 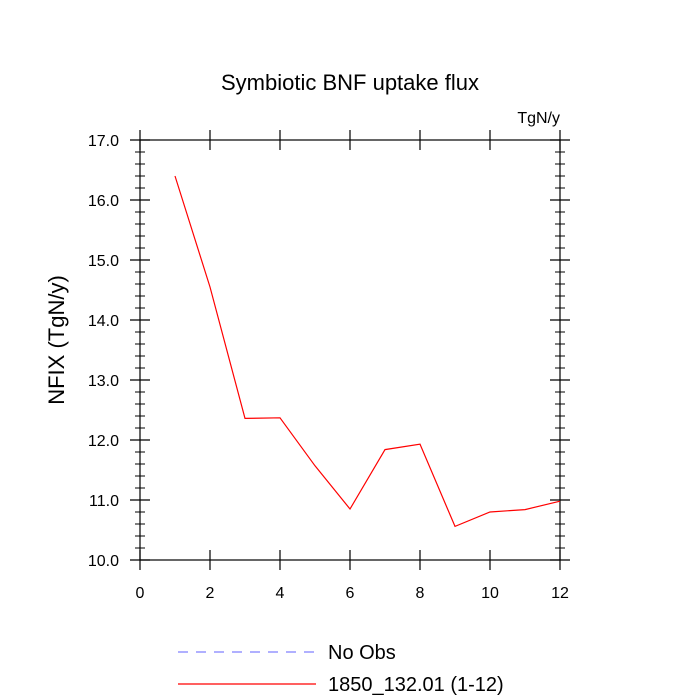 What do you see at coordinates (362, 653) in the screenshot?
I see `legend-label-1: No Obs` at bounding box center [362, 653].